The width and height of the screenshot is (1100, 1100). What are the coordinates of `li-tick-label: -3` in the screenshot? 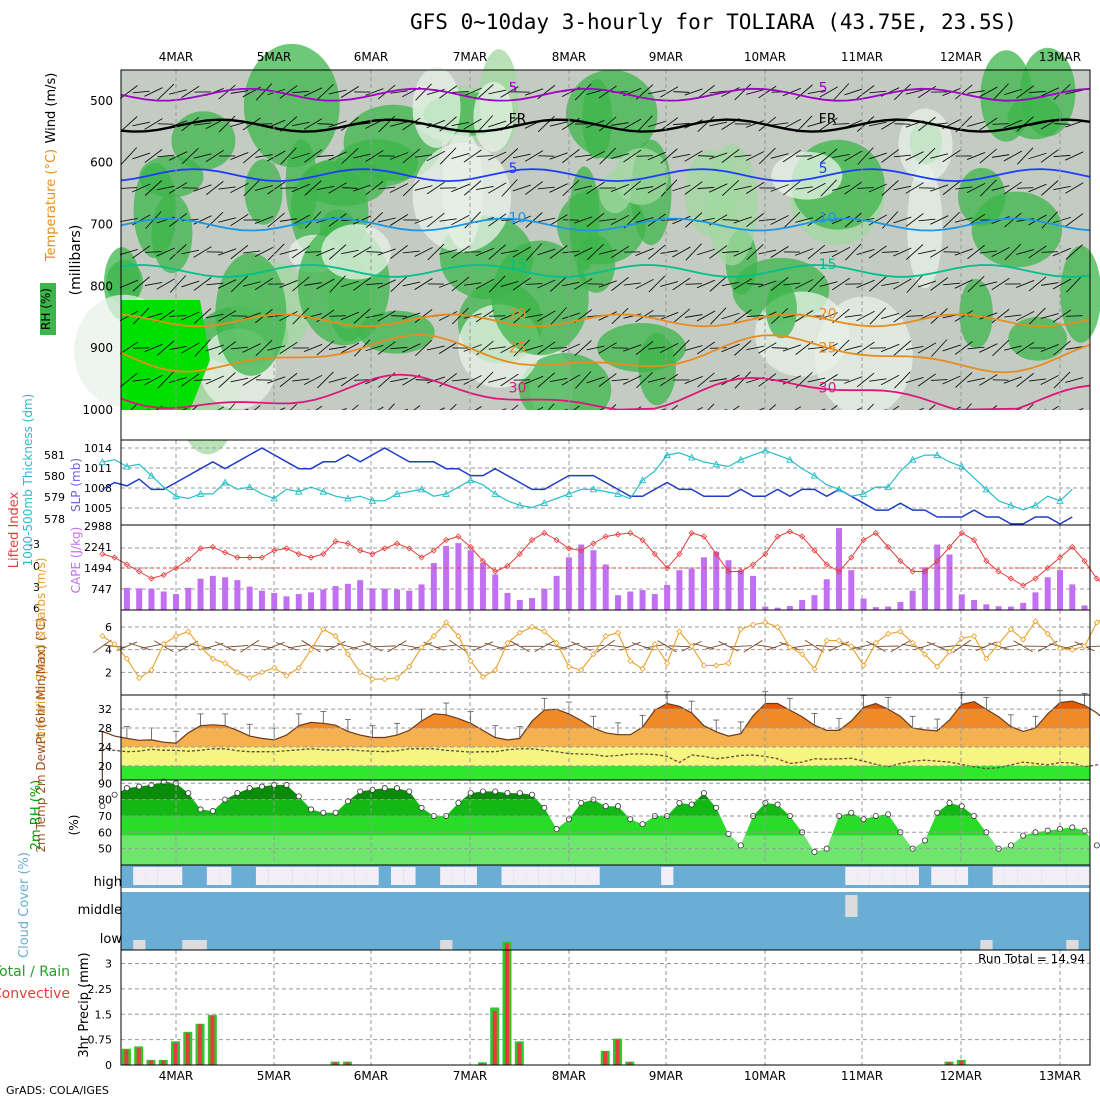 It's located at (34, 544).